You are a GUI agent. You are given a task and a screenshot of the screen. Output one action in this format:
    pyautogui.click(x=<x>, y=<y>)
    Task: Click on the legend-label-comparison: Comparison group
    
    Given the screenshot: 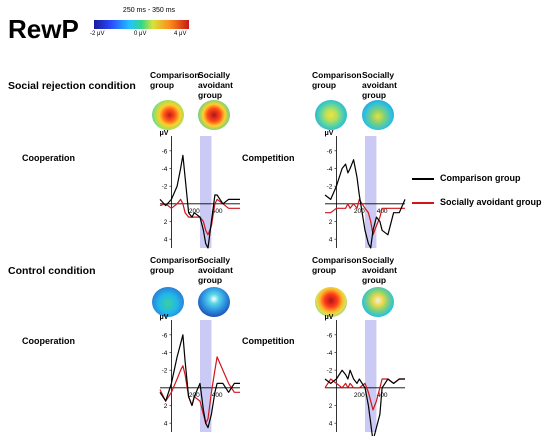 What is the action you would take?
    pyautogui.click(x=480, y=178)
    